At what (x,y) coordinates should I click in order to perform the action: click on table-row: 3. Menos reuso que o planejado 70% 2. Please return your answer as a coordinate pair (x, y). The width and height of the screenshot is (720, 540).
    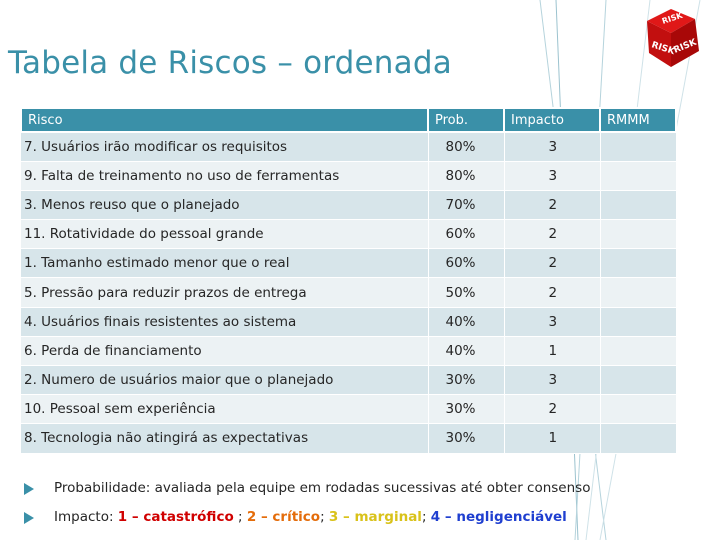
    Looking at the image, I should click on (349, 205).